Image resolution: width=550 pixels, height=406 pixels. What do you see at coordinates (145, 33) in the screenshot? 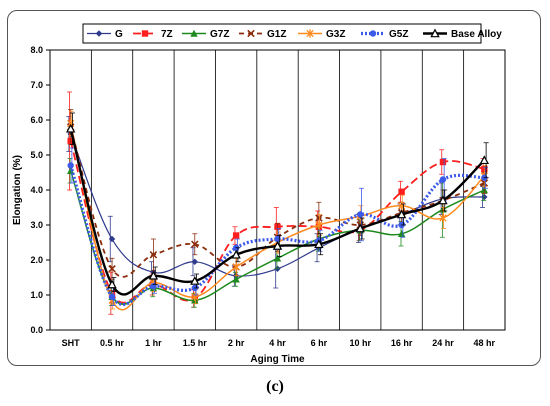
I see `legend-marker-7z` at bounding box center [145, 33].